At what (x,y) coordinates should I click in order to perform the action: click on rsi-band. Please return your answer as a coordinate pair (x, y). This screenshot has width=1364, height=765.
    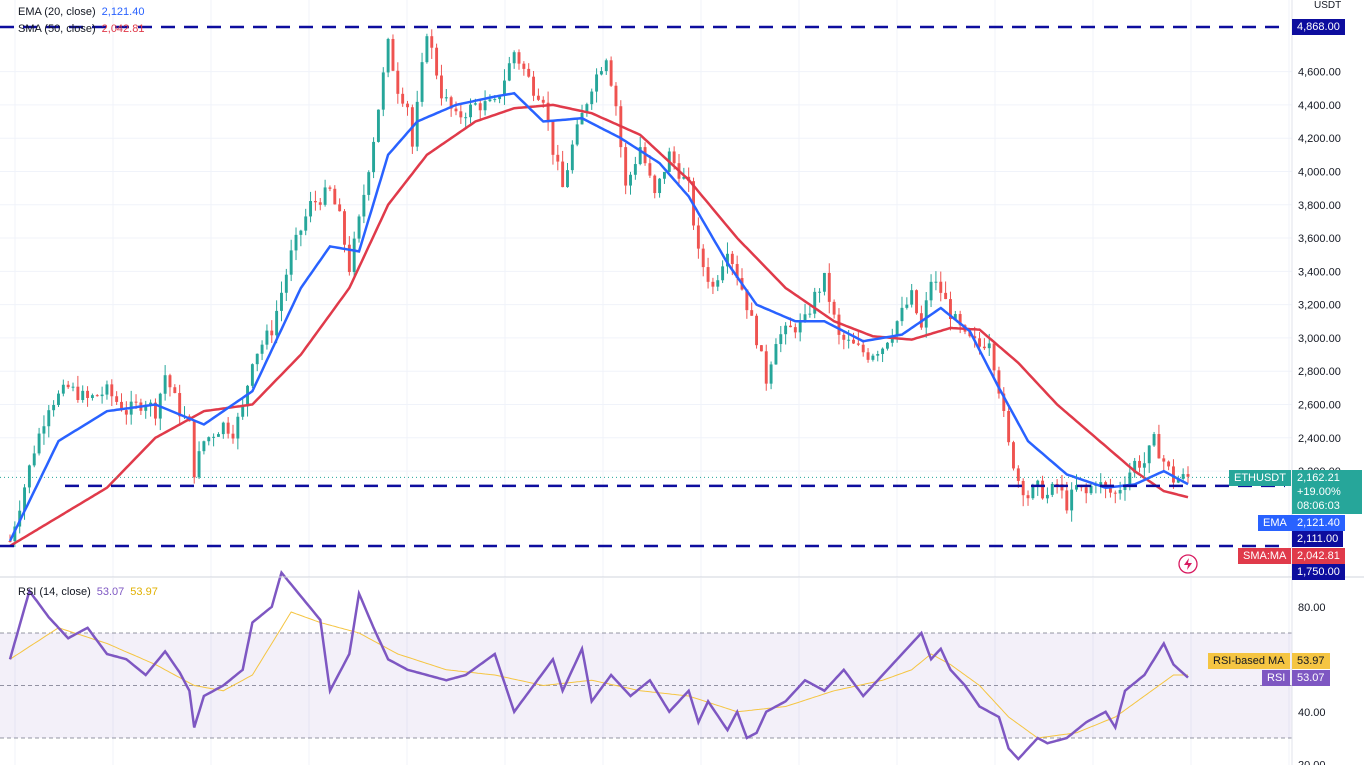
    Looking at the image, I should click on (646, 685).